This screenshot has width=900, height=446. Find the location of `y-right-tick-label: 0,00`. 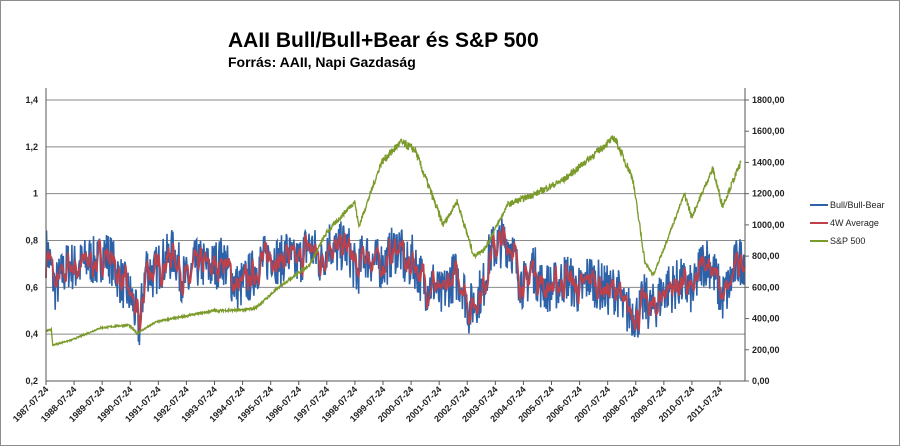

y-right-tick-label: 0,00 is located at coordinates (761, 381).